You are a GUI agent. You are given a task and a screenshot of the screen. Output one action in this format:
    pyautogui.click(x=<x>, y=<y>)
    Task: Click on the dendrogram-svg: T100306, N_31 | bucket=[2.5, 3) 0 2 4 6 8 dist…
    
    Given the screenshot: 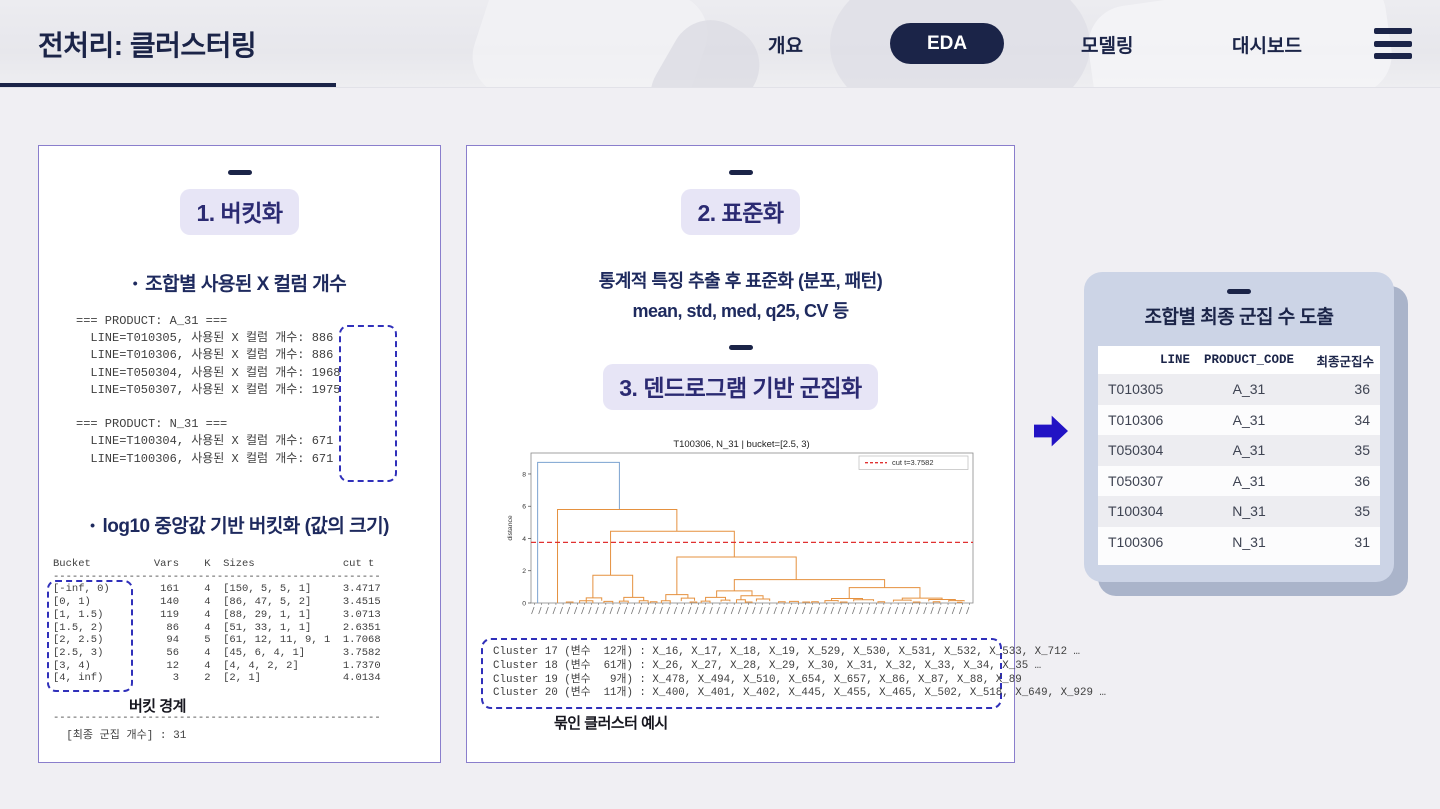 What is the action you would take?
    pyautogui.click(x=740, y=527)
    